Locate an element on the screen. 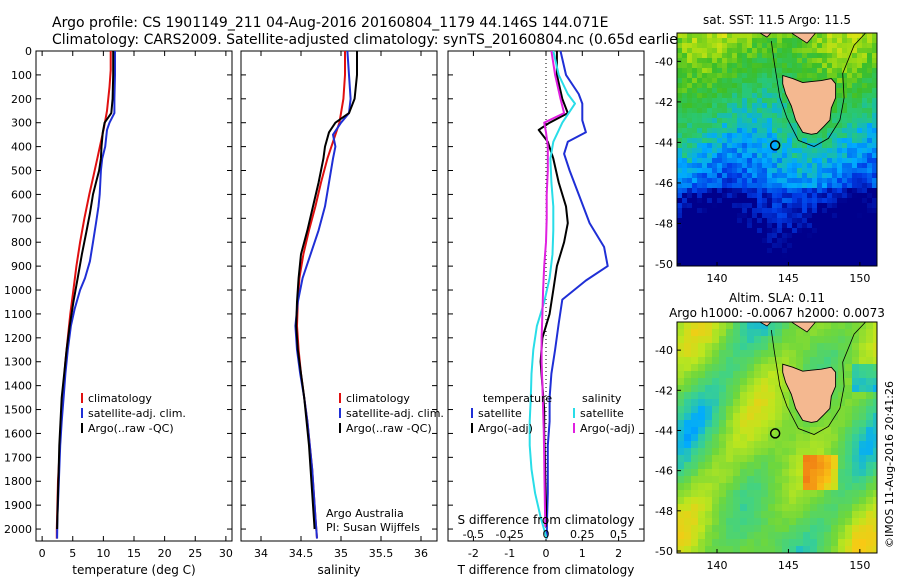  sla_map-ytick-label: -42 is located at coordinates (664, 390).